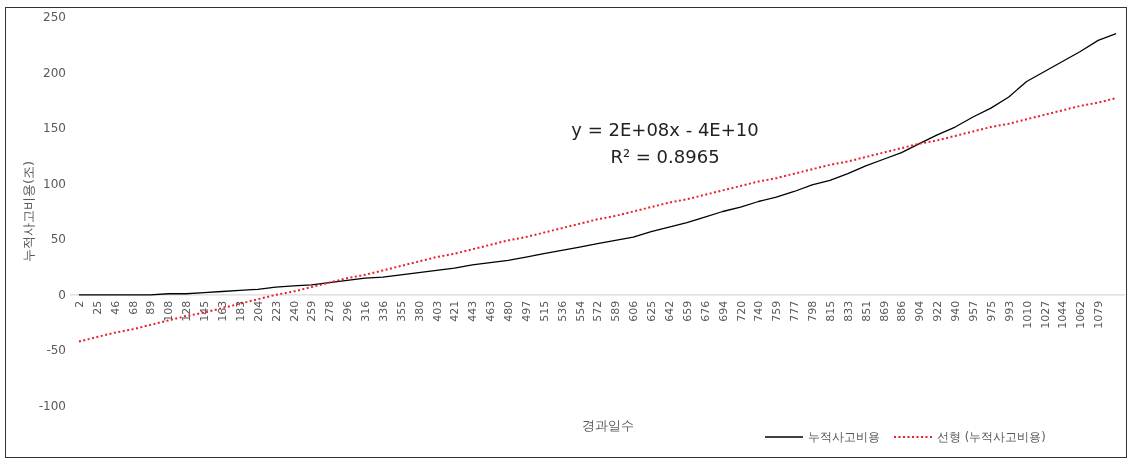  I want to click on x-tick-label: 536, so click(562, 311).